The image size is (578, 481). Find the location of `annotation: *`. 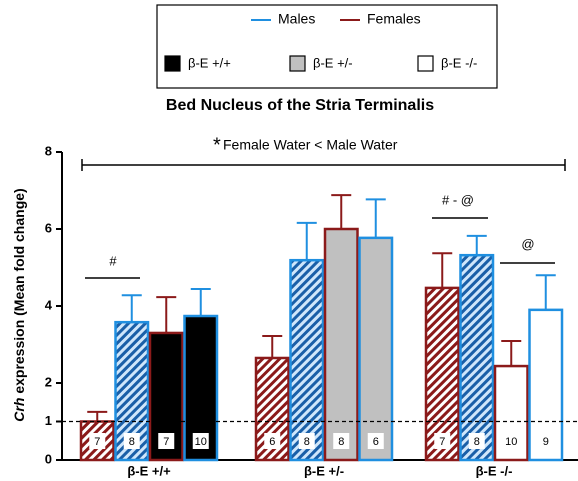

annotation: * is located at coordinates (217, 145).